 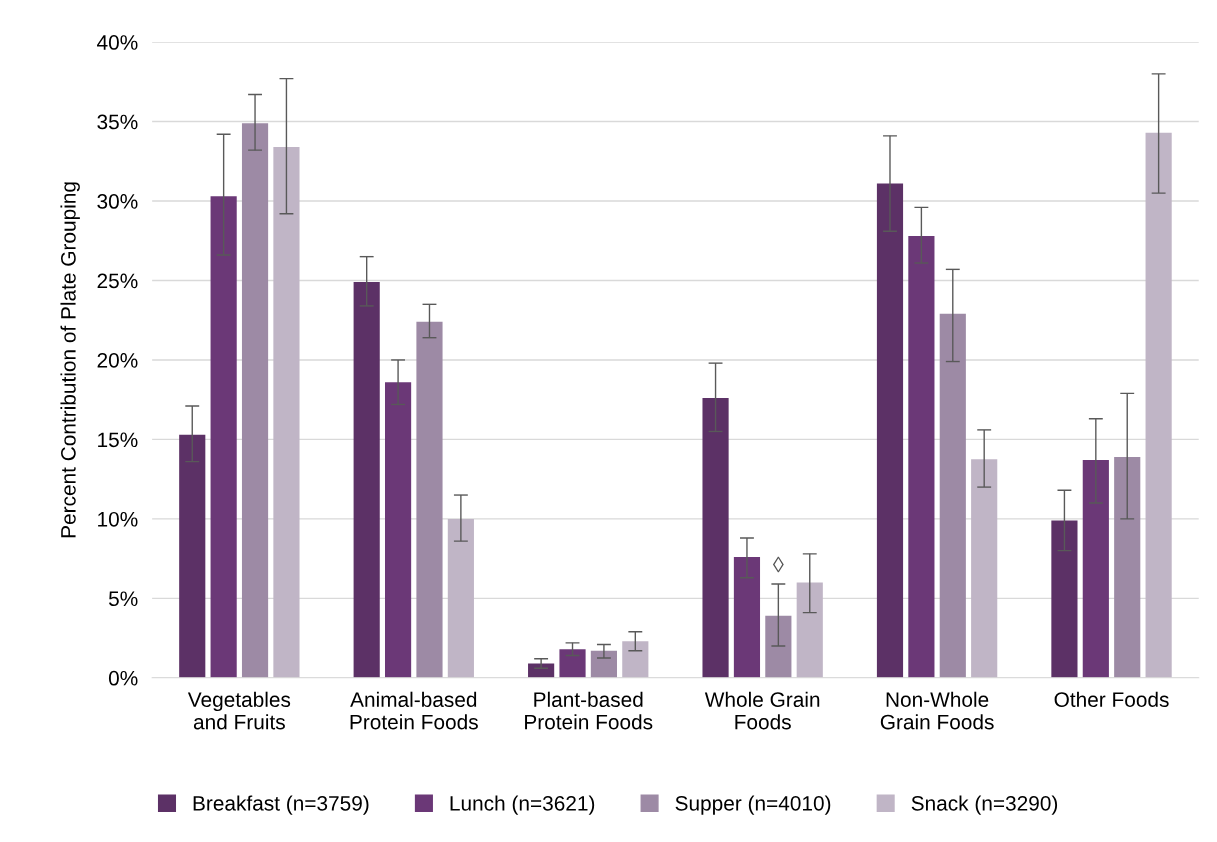 I want to click on y-tick-label: 5%, so click(x=123, y=599).